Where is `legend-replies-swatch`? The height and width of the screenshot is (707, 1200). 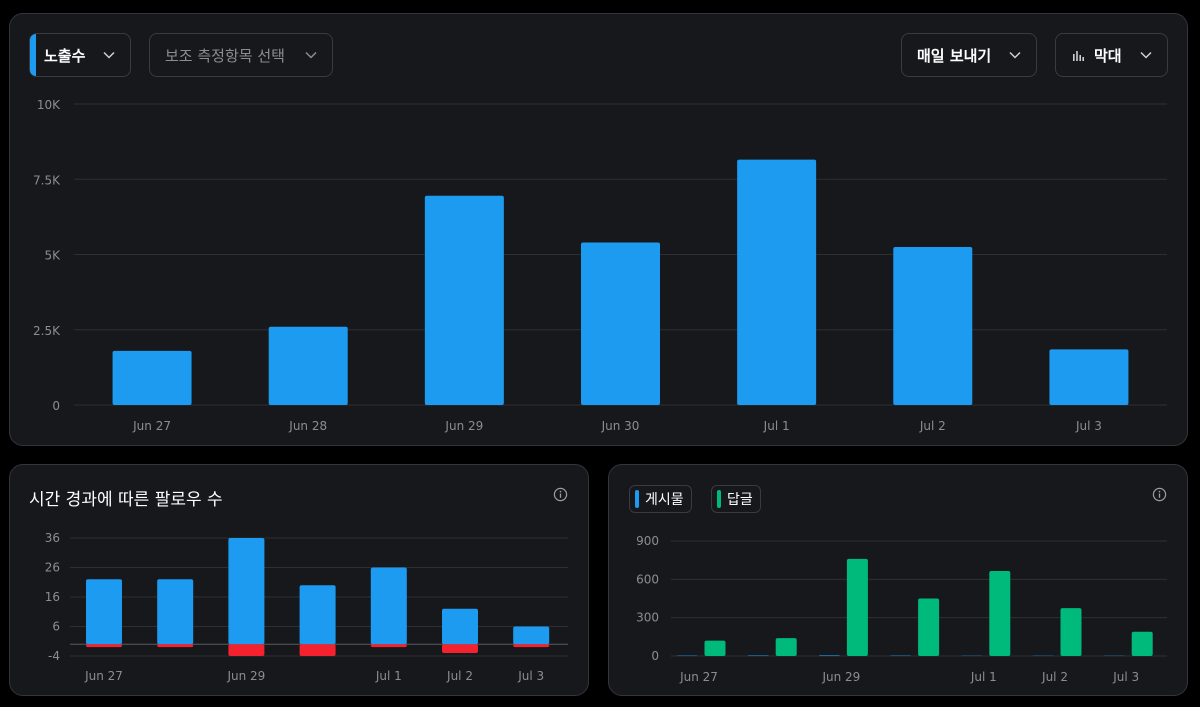
legend-replies-swatch is located at coordinates (719, 499).